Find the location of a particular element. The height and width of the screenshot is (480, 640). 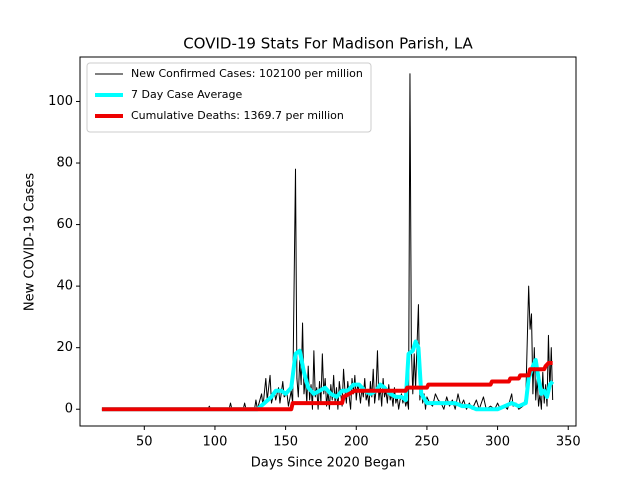

chart-title: COVID-19 Stats For Madison Parish, LA is located at coordinates (328, 44).